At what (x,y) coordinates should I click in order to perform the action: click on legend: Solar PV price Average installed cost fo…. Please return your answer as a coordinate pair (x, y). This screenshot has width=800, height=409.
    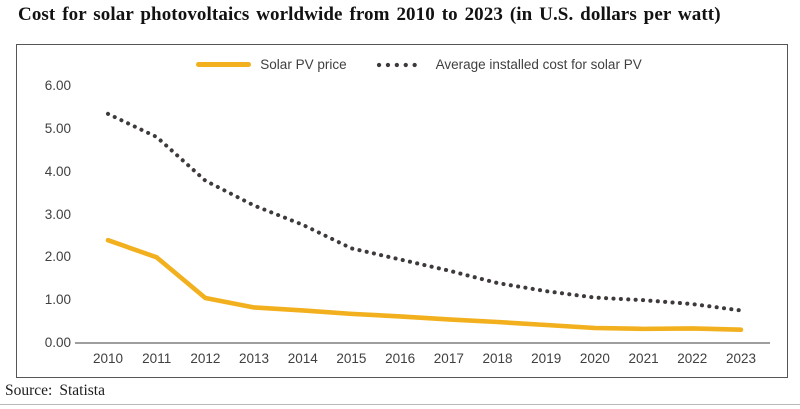
    Looking at the image, I should click on (402, 64).